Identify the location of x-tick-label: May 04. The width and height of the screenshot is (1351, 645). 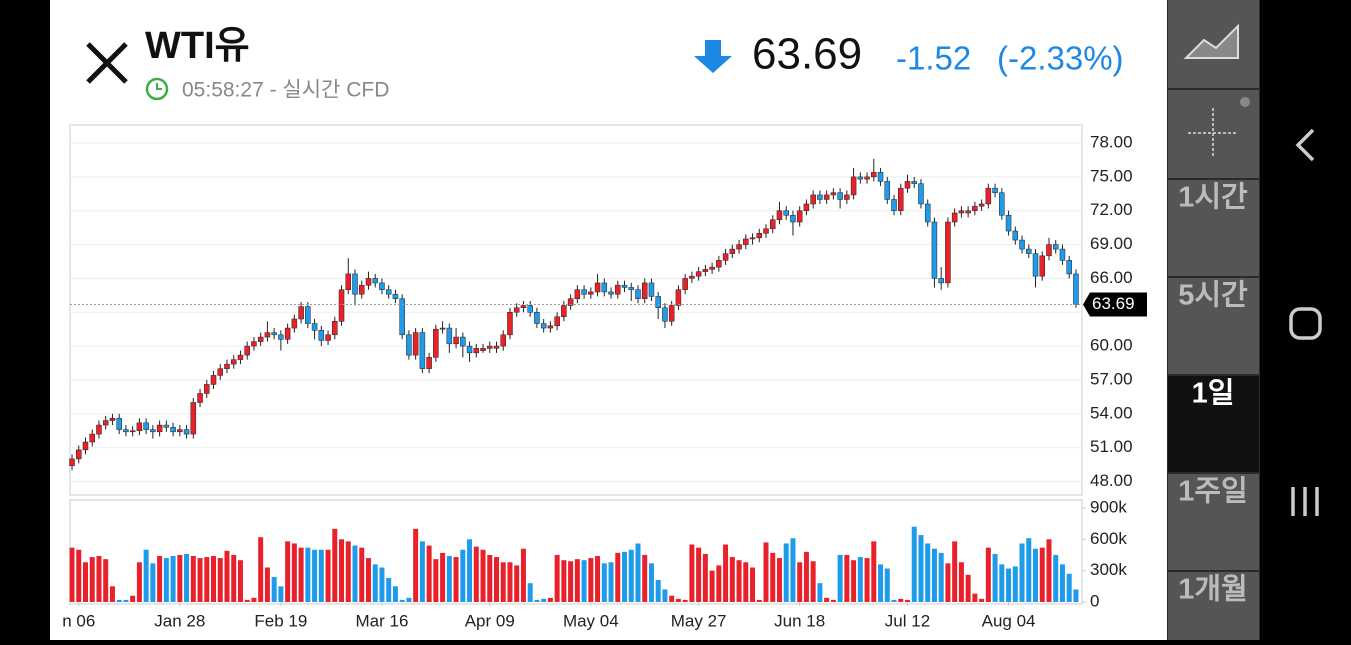
(591, 620).